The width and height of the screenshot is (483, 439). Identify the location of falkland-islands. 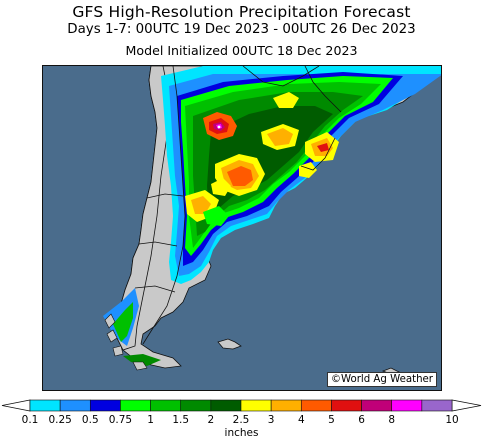
(229, 344).